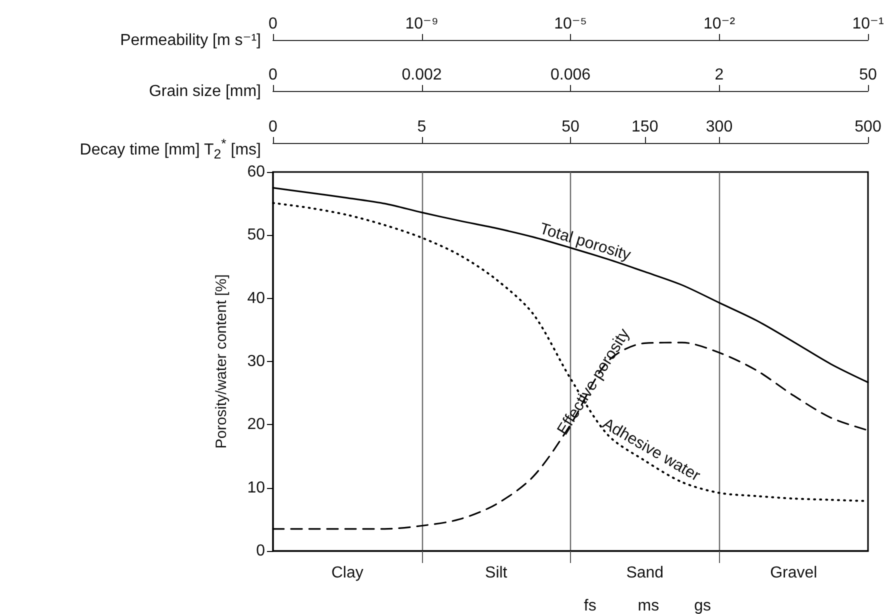 The height and width of the screenshot is (614, 894). I want to click on text: 5, so click(421, 127).